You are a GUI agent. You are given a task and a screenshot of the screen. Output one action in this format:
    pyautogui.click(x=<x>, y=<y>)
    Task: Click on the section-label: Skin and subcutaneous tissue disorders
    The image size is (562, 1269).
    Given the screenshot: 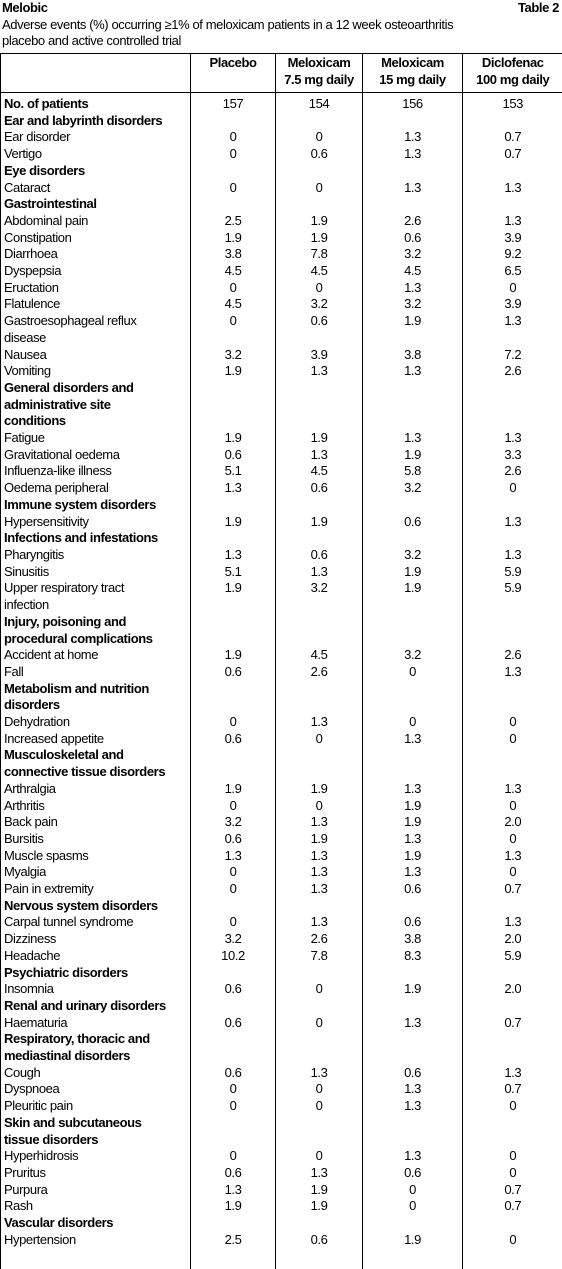 What is the action you would take?
    pyautogui.click(x=96, y=1131)
    